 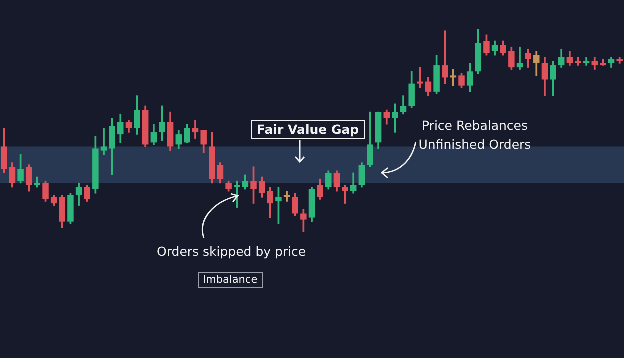 What do you see at coordinates (308, 129) in the screenshot?
I see `band-label: Fair Value Gap` at bounding box center [308, 129].